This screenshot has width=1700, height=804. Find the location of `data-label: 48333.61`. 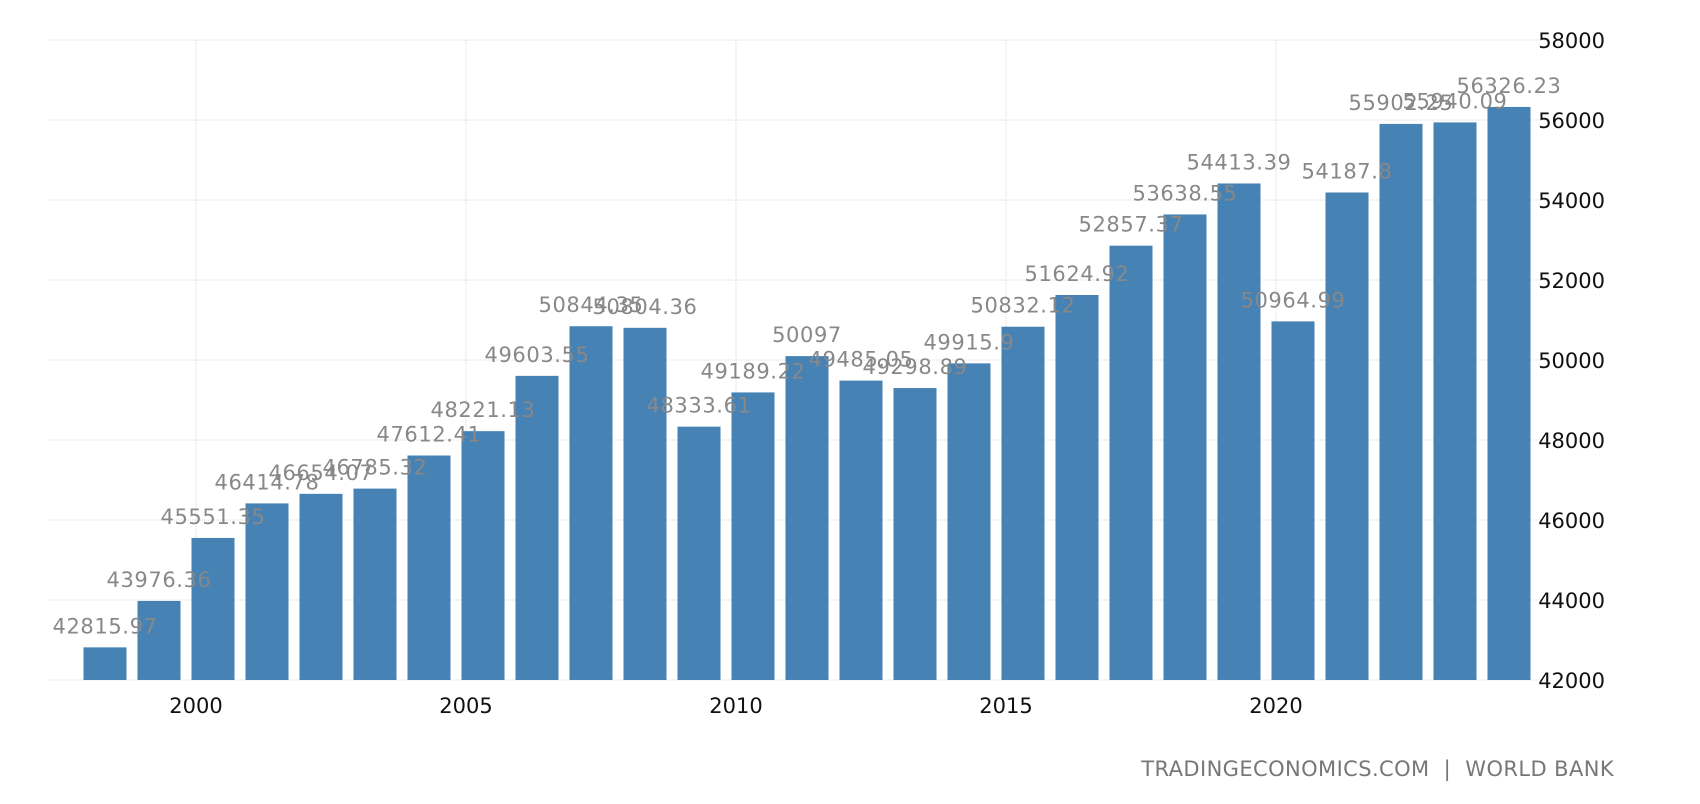

data-label: 48333.61 is located at coordinates (698, 406).